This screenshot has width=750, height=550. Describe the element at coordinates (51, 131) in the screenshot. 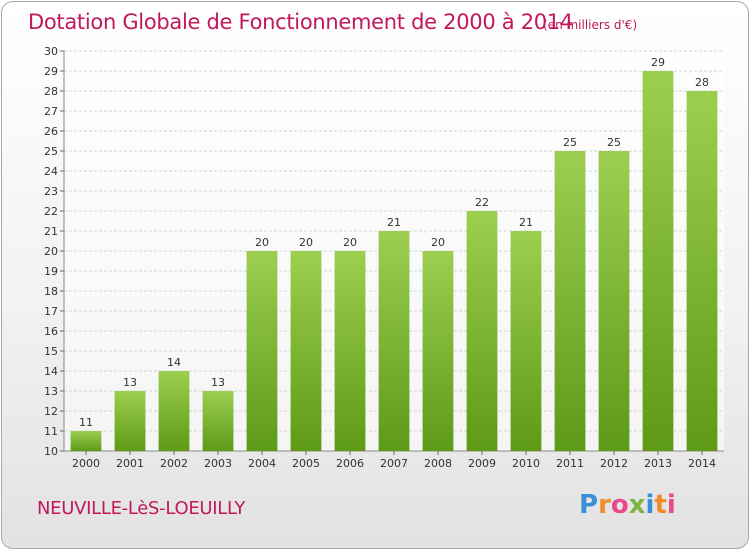

I see `y-tick-label: 26` at that location.